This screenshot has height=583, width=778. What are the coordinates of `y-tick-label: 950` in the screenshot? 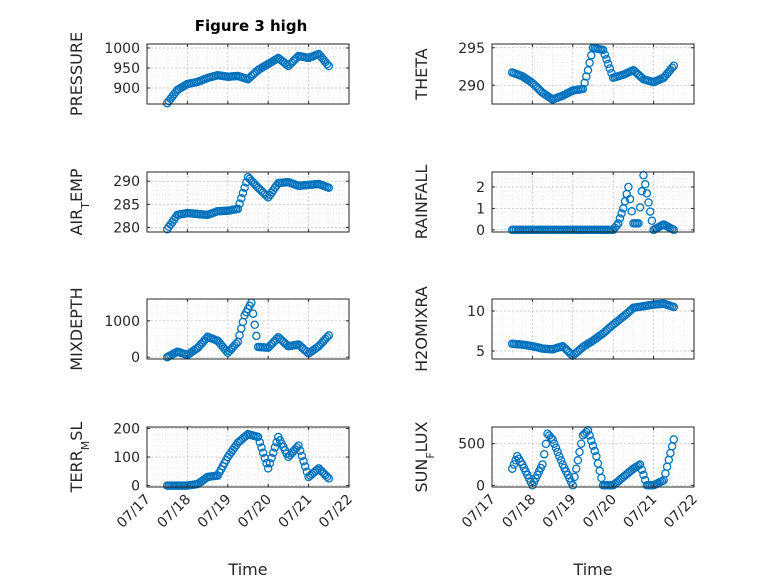 It's located at (126, 69).